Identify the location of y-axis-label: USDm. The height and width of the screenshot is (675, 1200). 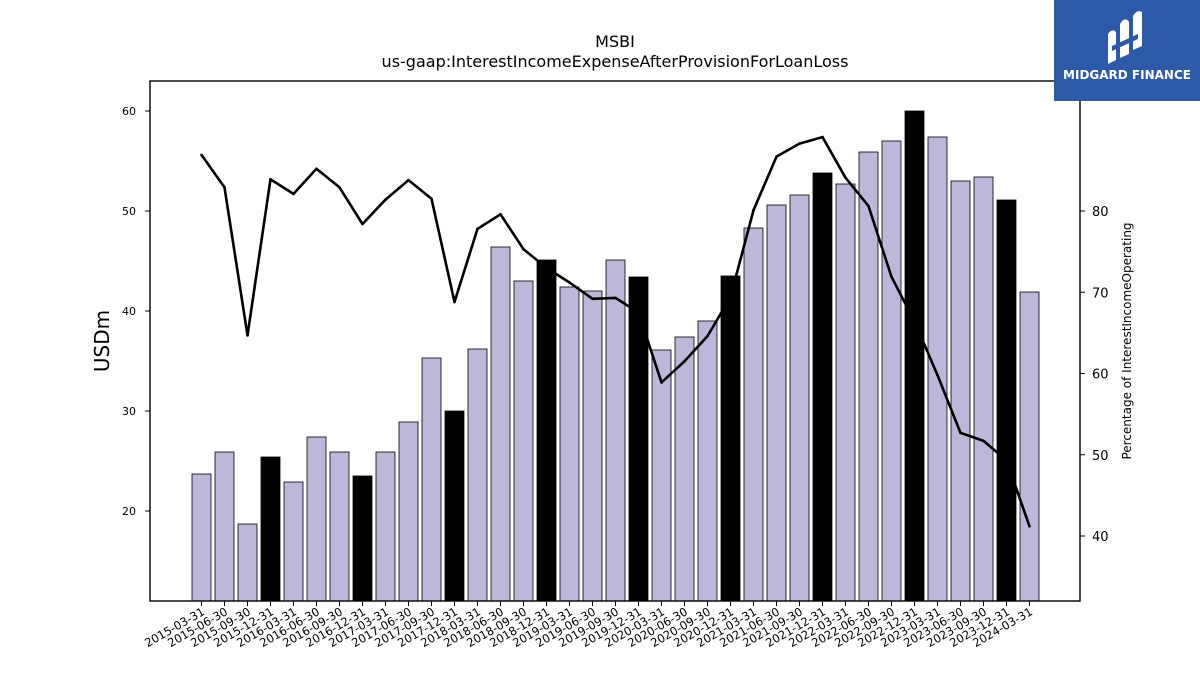
(102, 341).